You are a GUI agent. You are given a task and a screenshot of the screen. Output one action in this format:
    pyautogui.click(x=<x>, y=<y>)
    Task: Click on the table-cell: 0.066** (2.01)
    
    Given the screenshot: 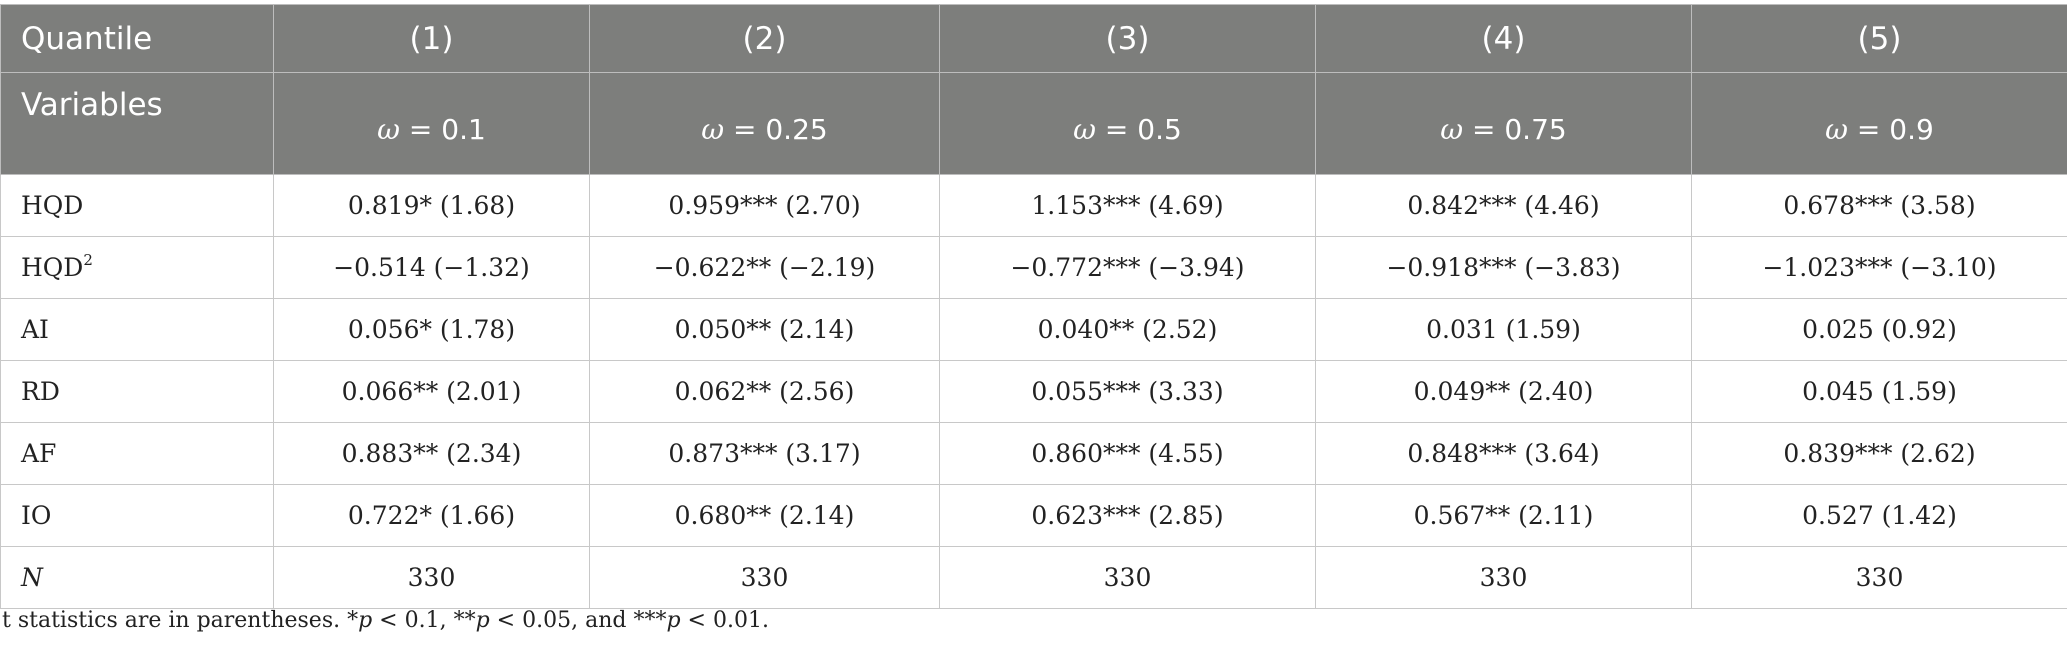 What is the action you would take?
    pyautogui.click(x=431, y=391)
    